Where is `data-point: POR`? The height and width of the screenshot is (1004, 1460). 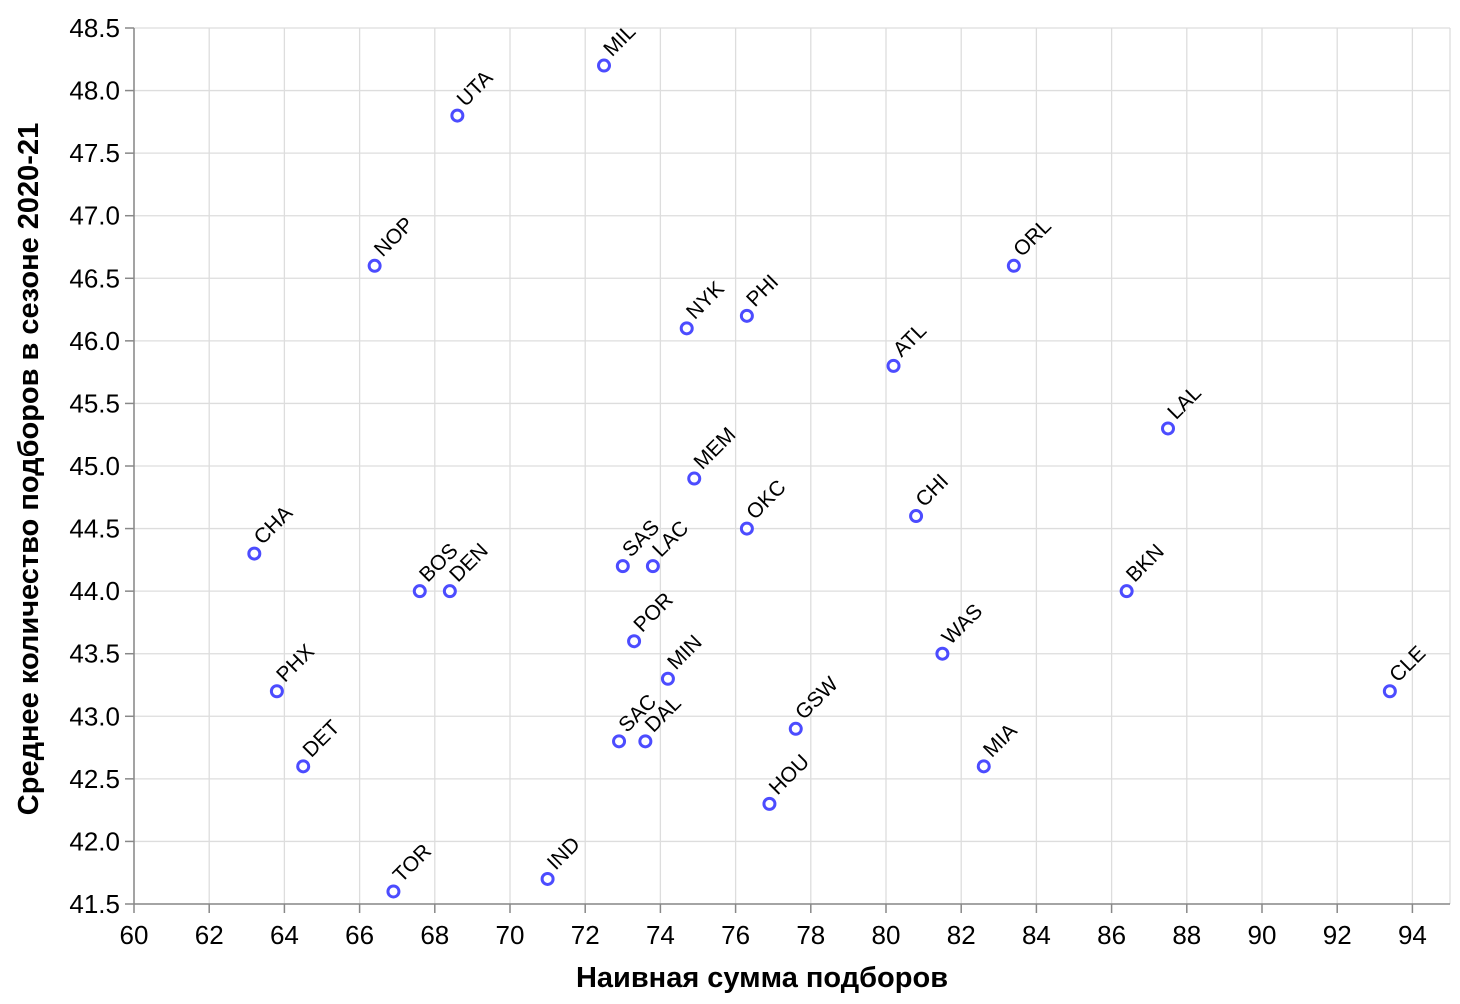
data-point: POR is located at coordinates (652, 618).